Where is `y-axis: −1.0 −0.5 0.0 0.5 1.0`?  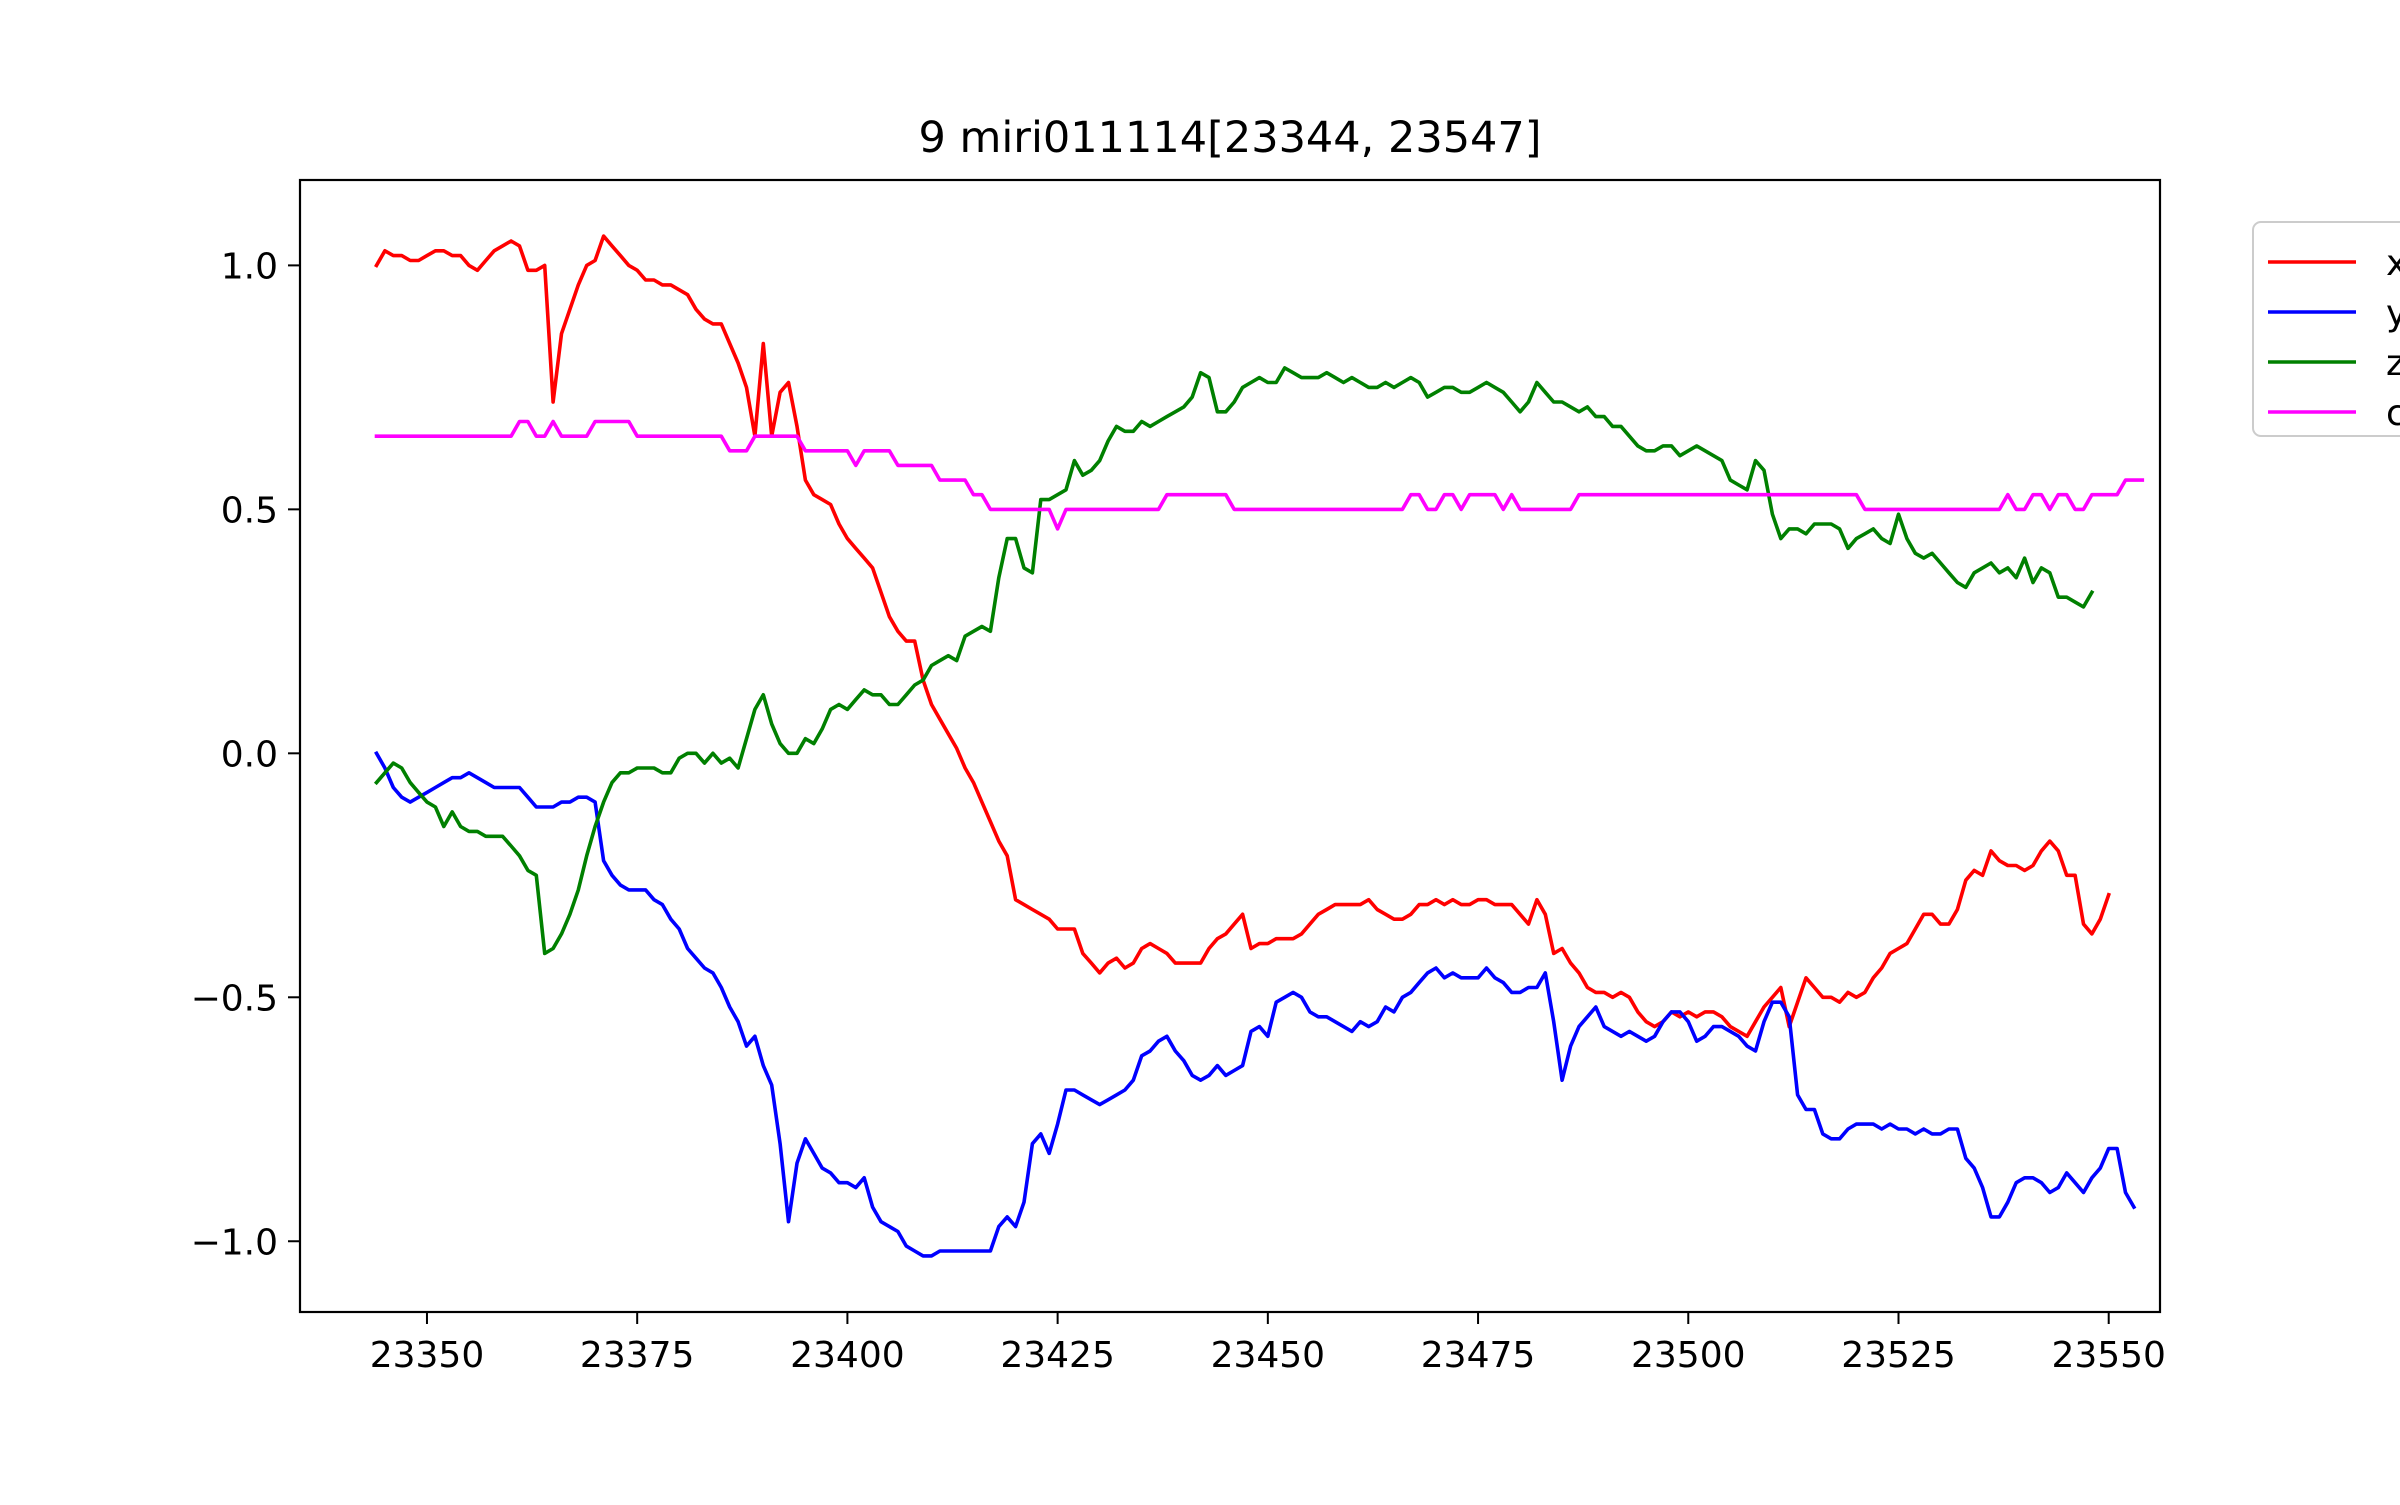 y-axis: −1.0 −0.5 0.0 0.5 1.0 is located at coordinates (245, 754).